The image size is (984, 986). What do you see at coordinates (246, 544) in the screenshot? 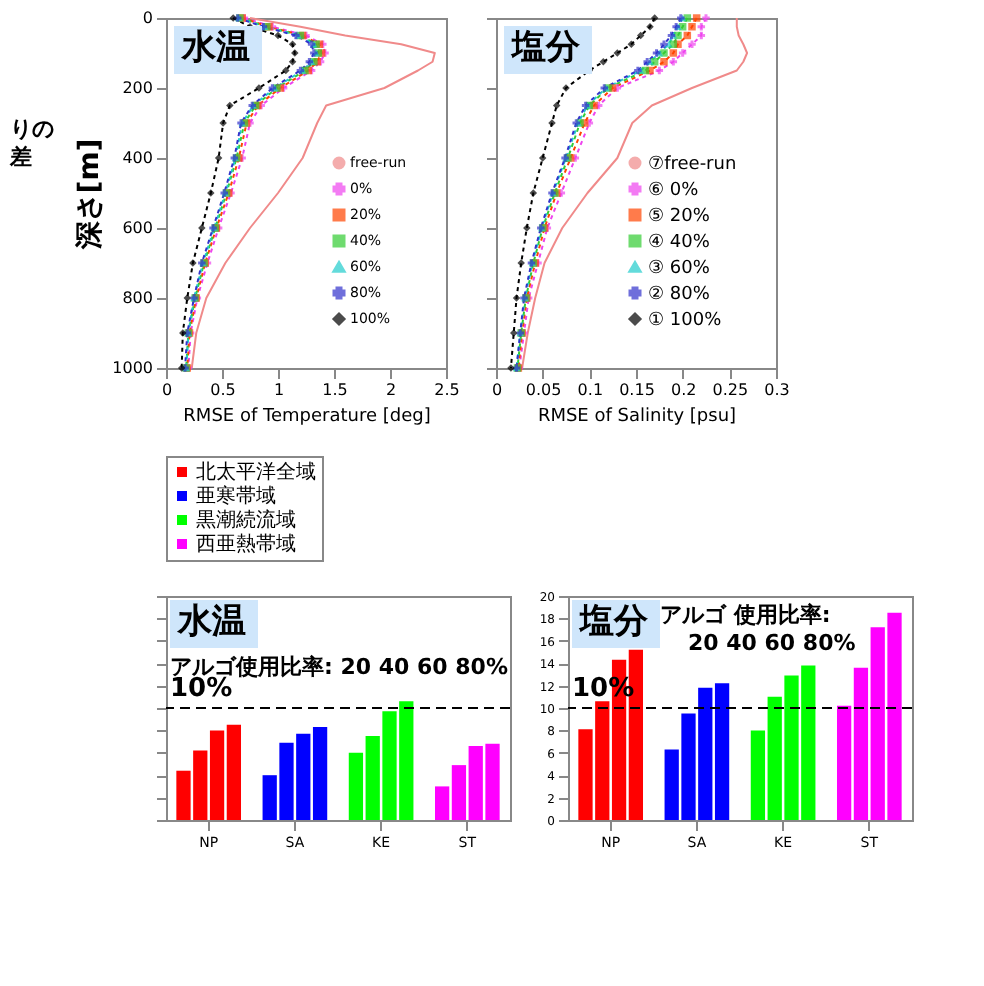
I see `legend-label: 西亜熱帯域` at bounding box center [246, 544].